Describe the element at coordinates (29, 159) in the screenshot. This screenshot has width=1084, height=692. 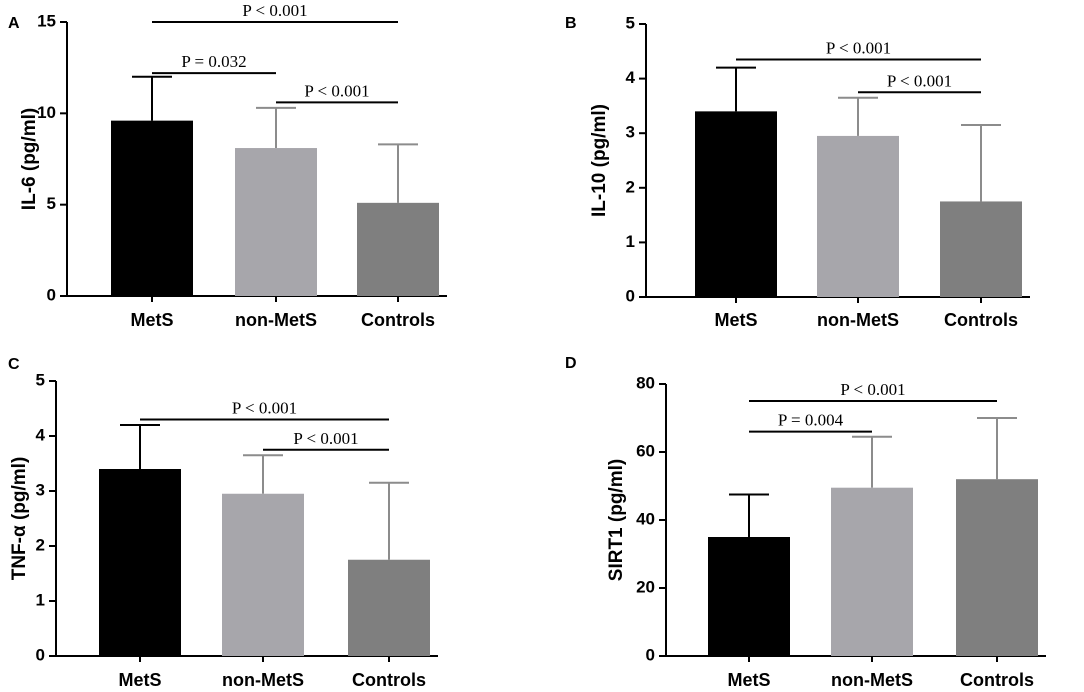
I see `y-axis-label: IL-6 (pg/ml)` at that location.